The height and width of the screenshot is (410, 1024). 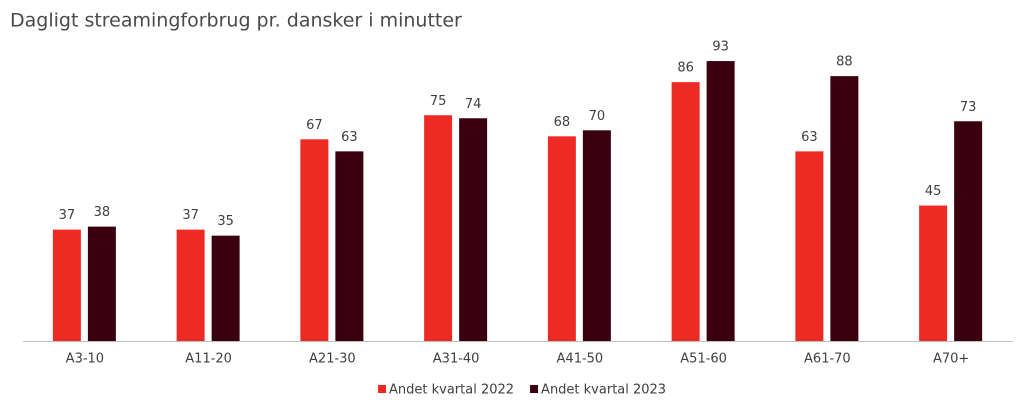 I want to click on x-tick-label: A70+, so click(x=951, y=359).